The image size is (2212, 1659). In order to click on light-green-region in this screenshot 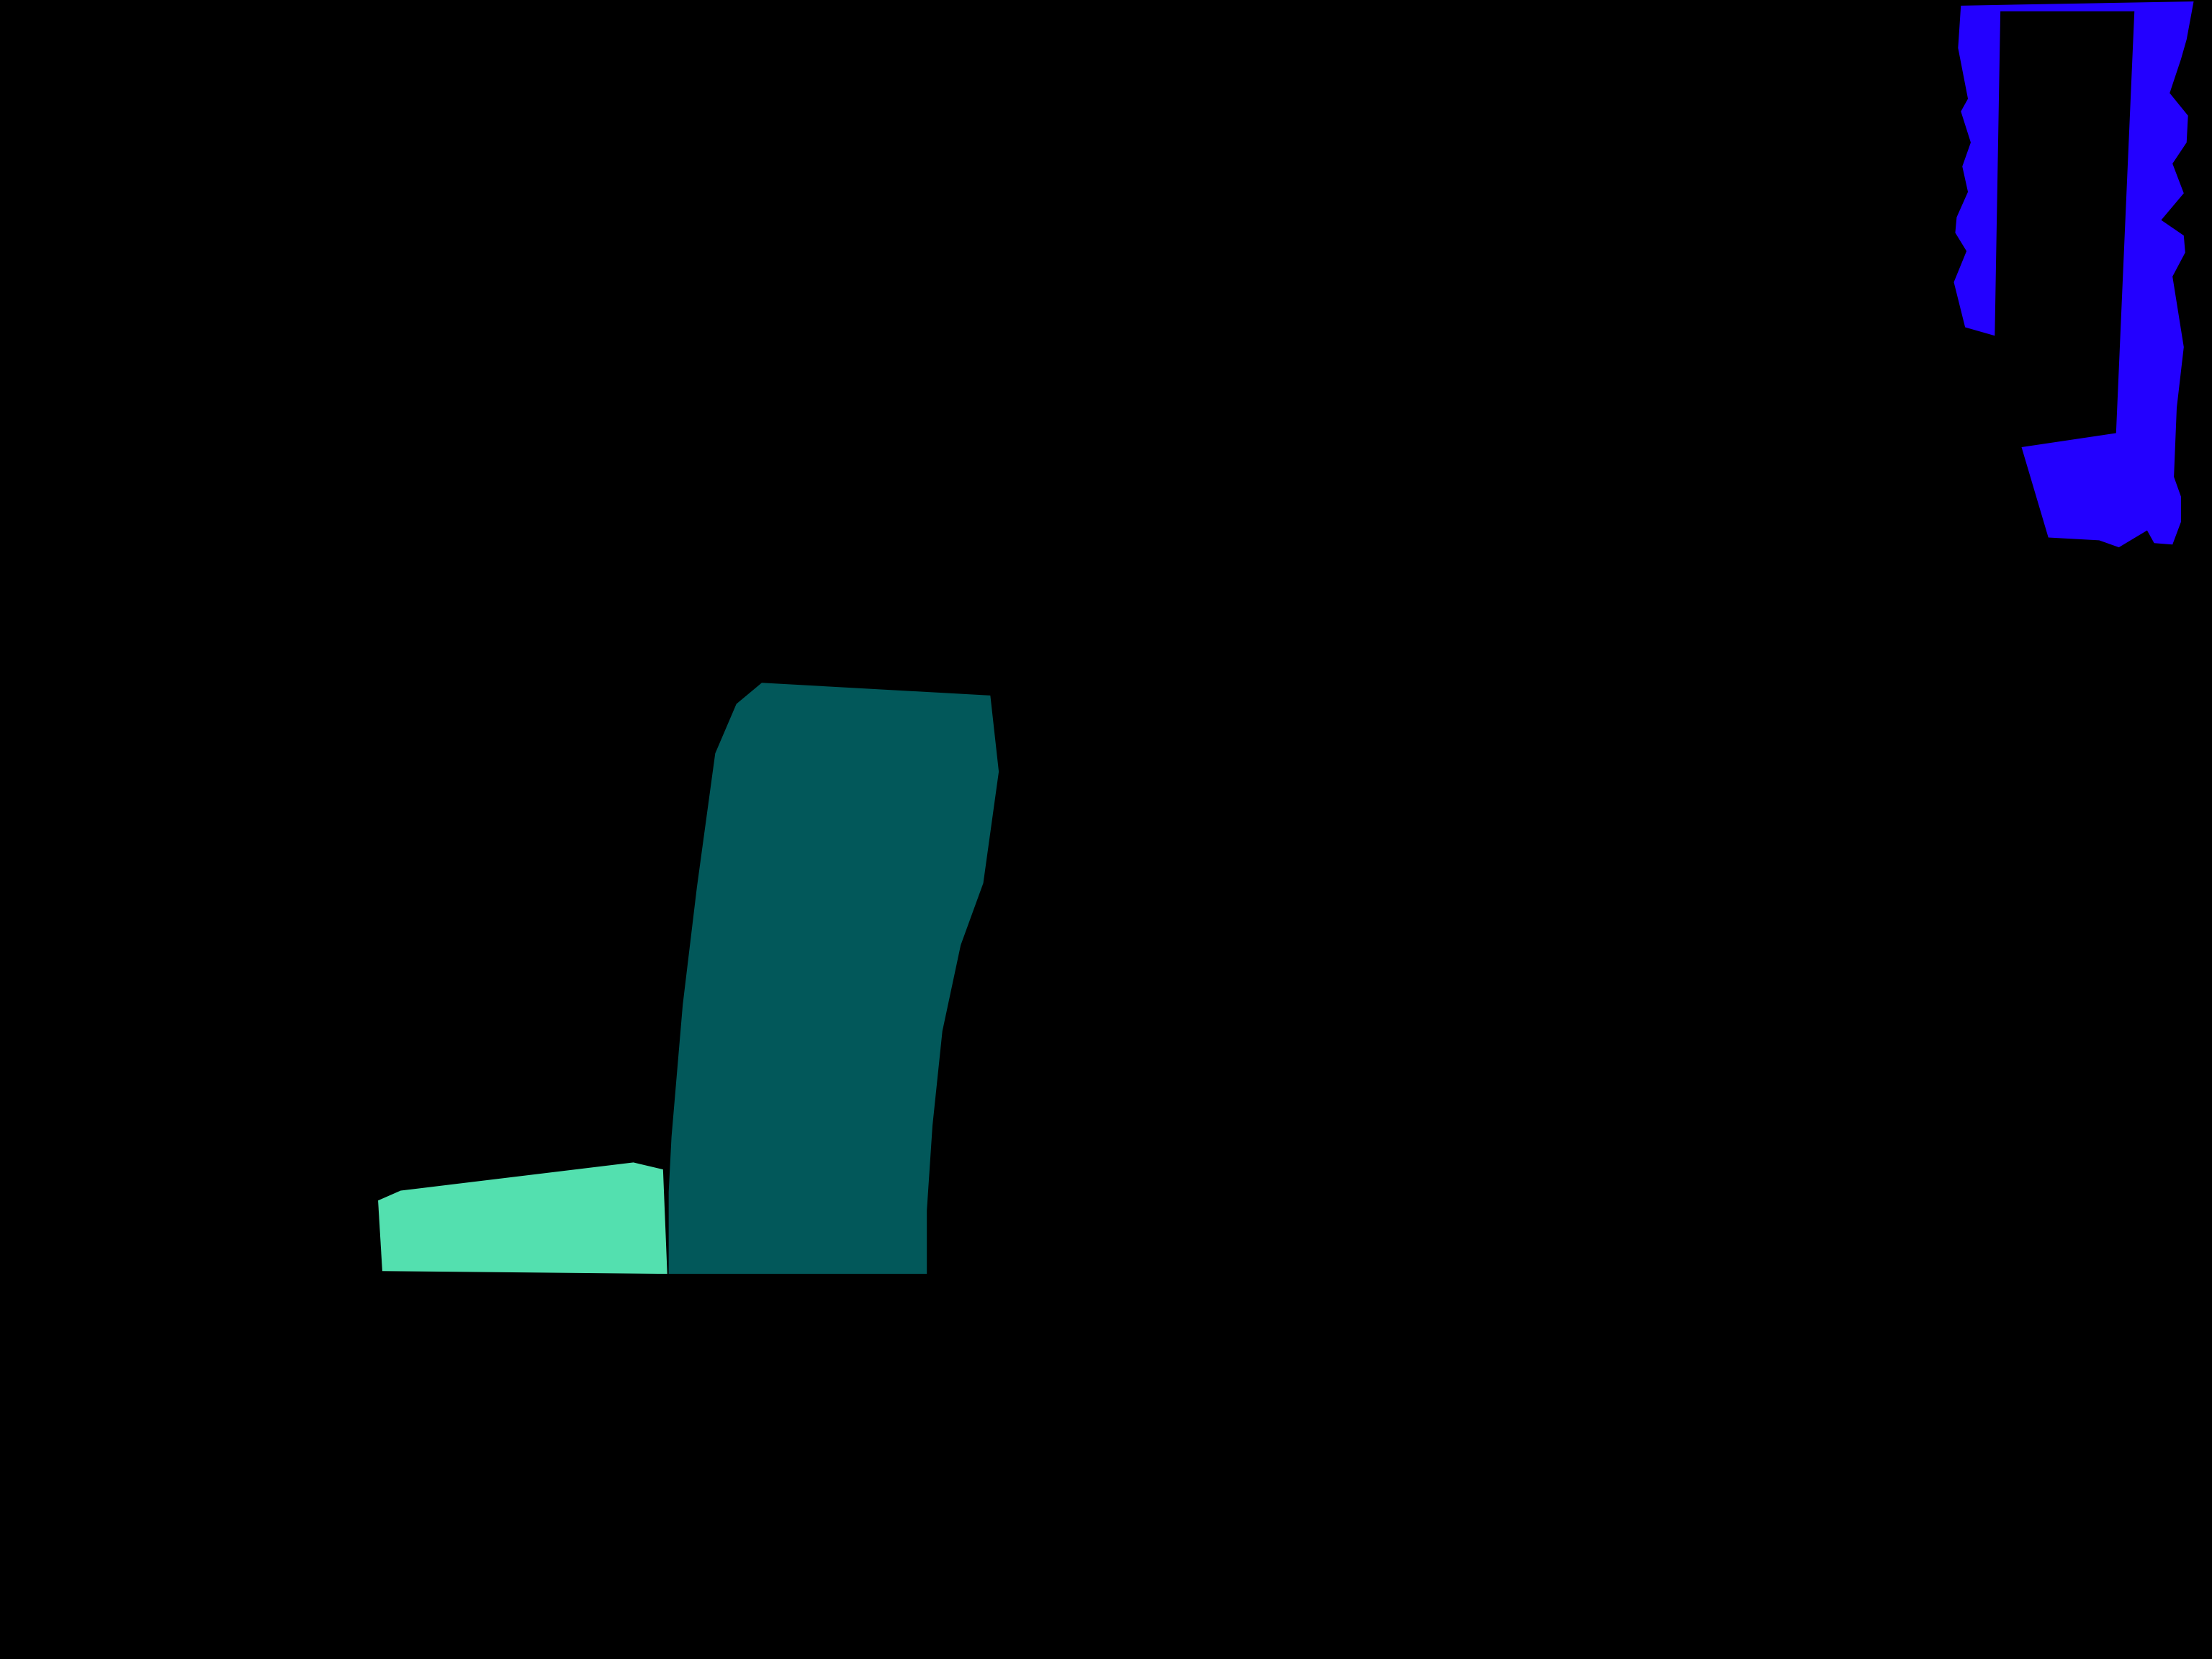, I will do `click(522, 1218)`.